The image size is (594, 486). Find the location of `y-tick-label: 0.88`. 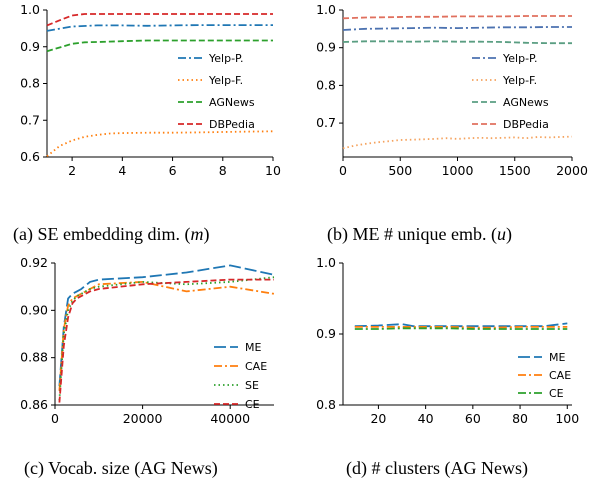

y-tick-label: 0.88 is located at coordinates (34, 357).